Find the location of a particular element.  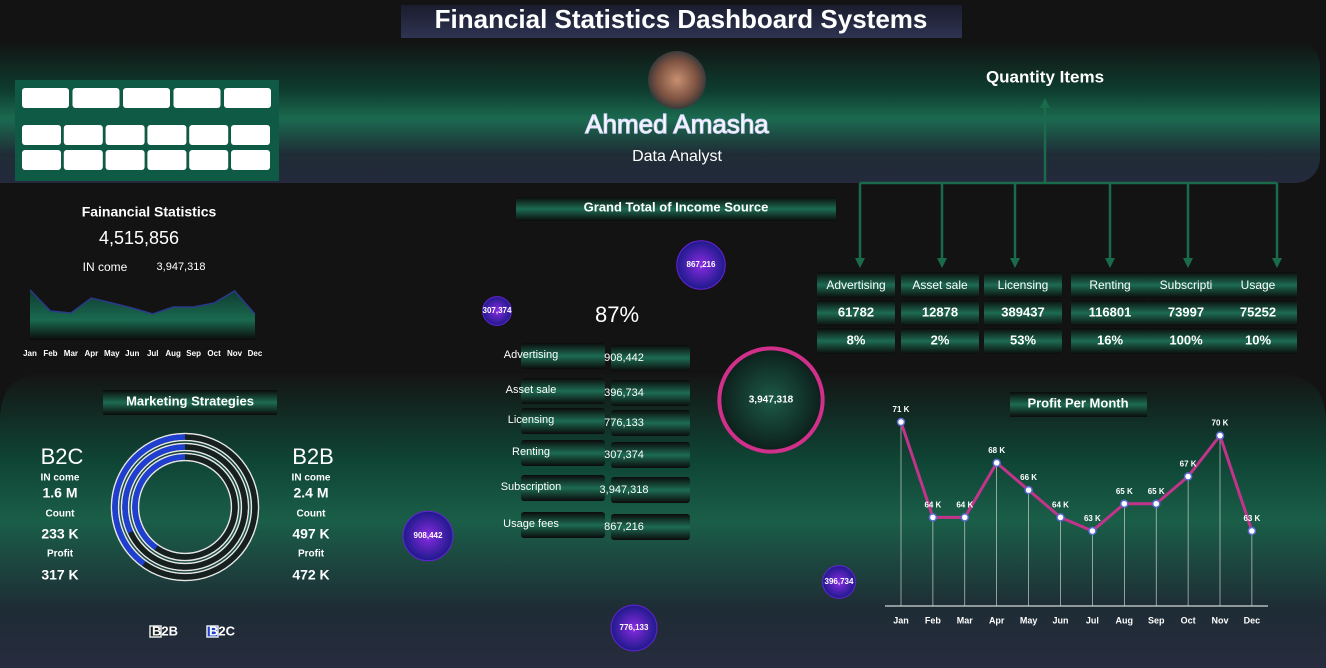

month-label: Jul is located at coordinates (41, 160).